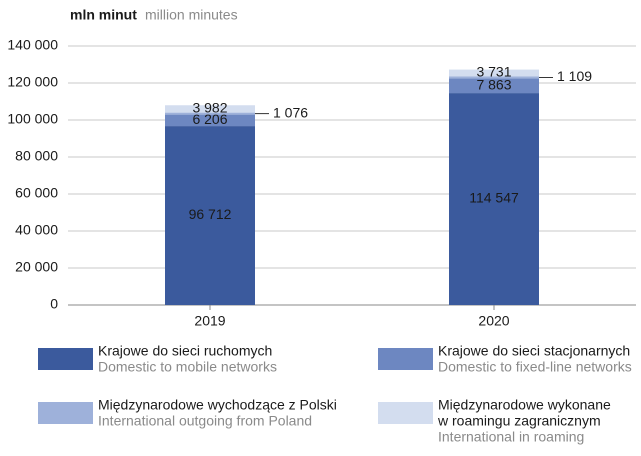 The width and height of the screenshot is (641, 456). Describe the element at coordinates (54, 304) in the screenshot. I see `y-tick-label: 0` at that location.